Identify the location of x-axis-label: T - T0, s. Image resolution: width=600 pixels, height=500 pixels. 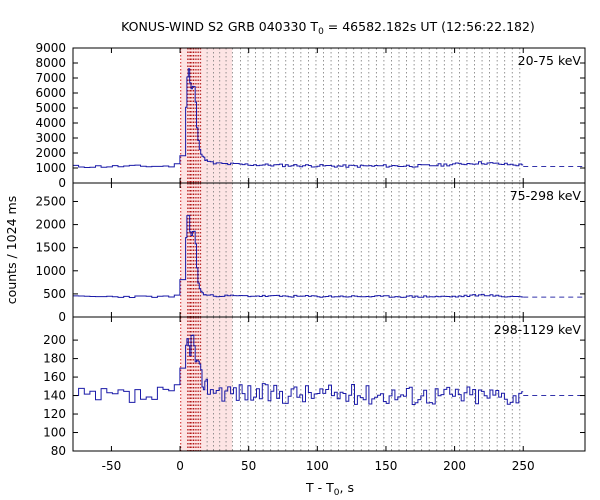
(329, 489).